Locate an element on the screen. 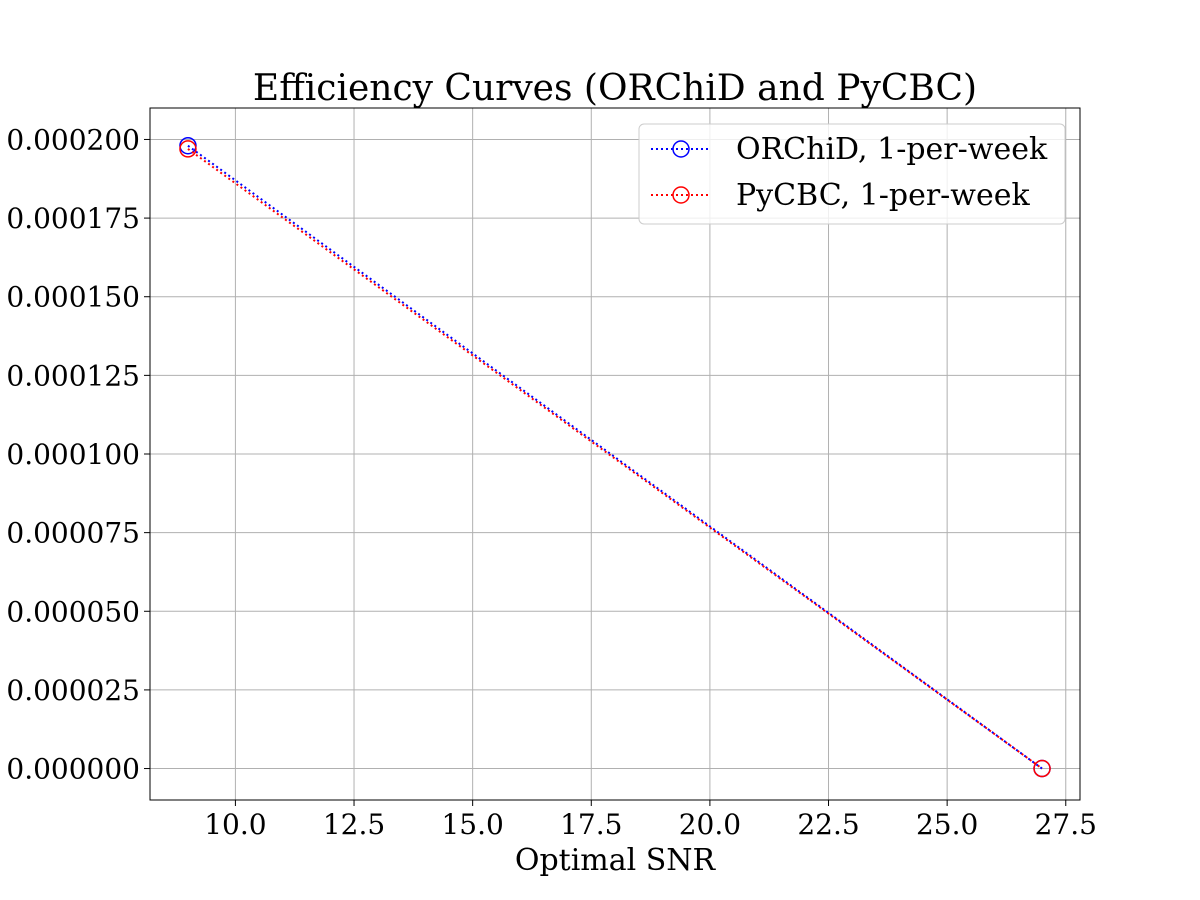 The width and height of the screenshot is (1200, 900). legend-box is located at coordinates (852, 174).